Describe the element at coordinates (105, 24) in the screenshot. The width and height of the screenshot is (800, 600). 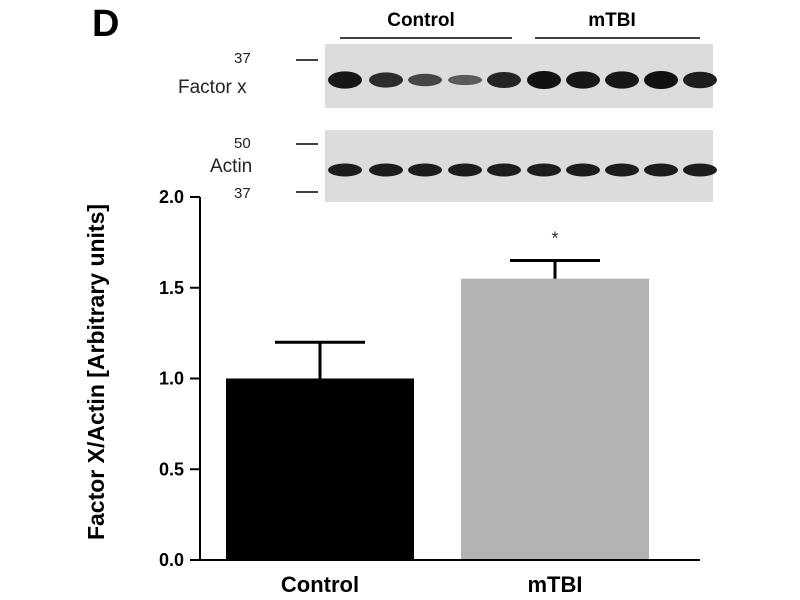
I see `panel-letter: D` at that location.